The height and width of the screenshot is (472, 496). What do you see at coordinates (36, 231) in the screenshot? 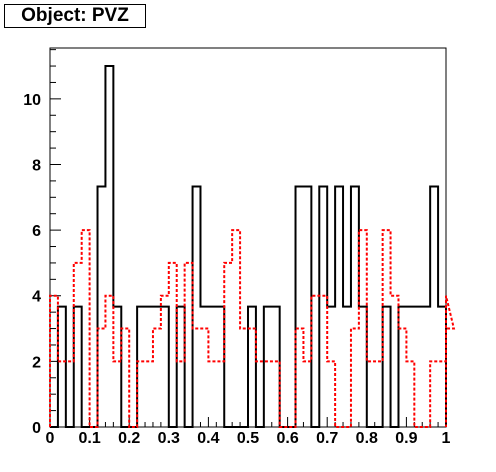
I see `y-tick-label: 6` at bounding box center [36, 231].